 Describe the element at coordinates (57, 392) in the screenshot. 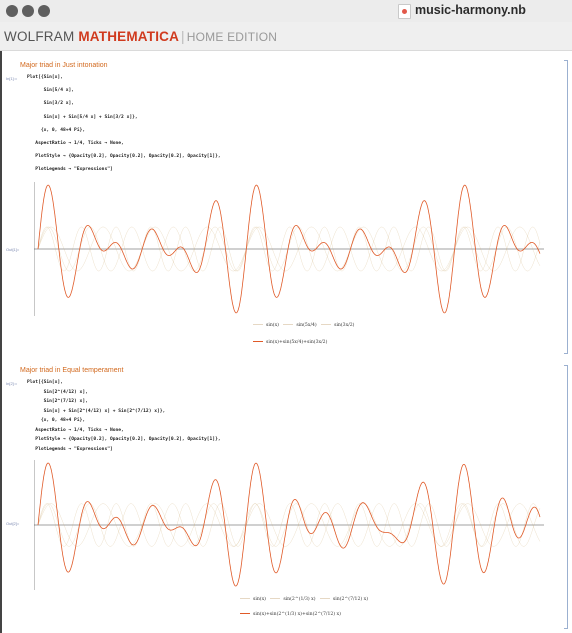

I see `code-line: Sin[2^(4/12) x],` at that location.